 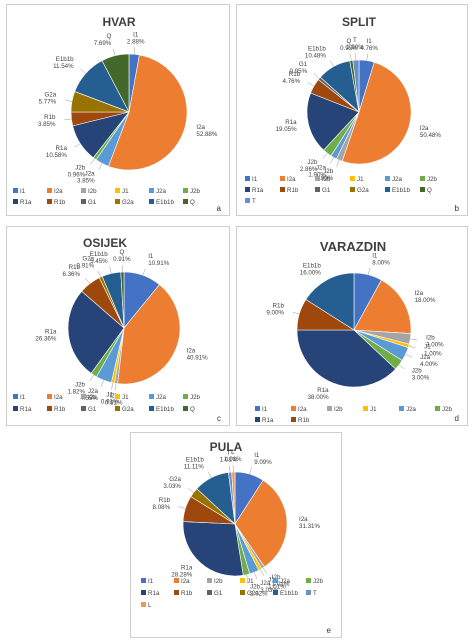 I want to click on legend-label-t: T, so click(x=315, y=593).